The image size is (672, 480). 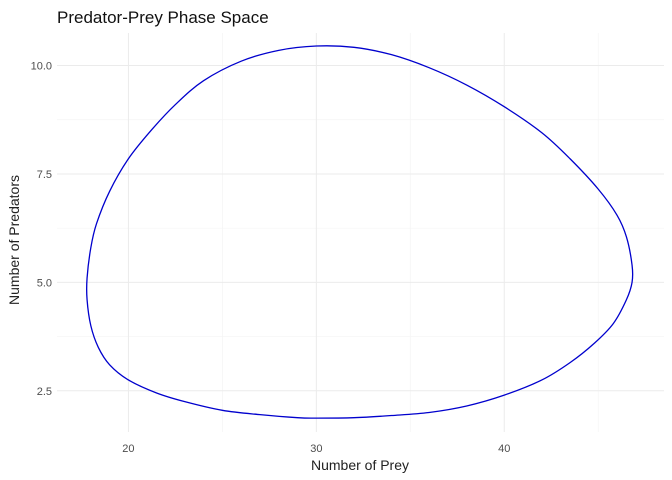 What do you see at coordinates (44, 175) in the screenshot?
I see `y-tick-label: 7.5` at bounding box center [44, 175].